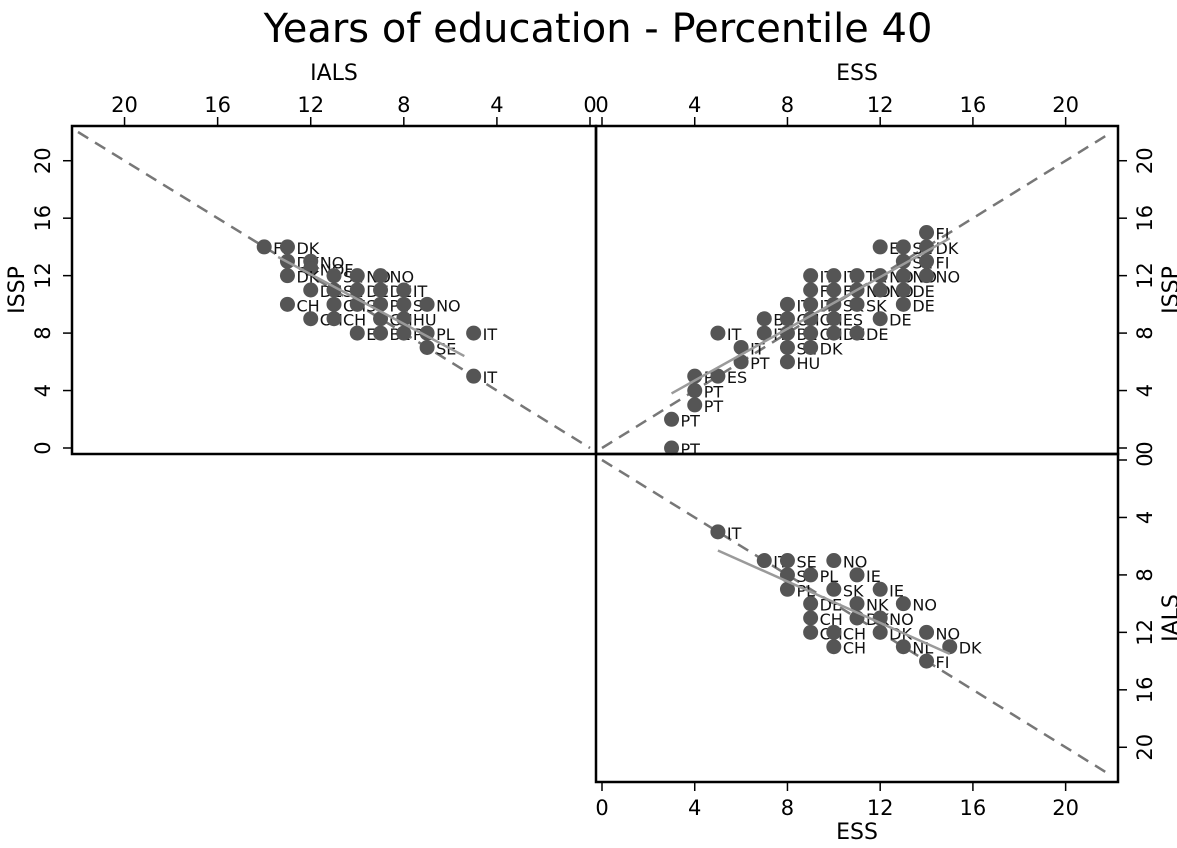 The height and width of the screenshot is (848, 1177). I want to click on x-tick-label: 4, so click(496, 105).